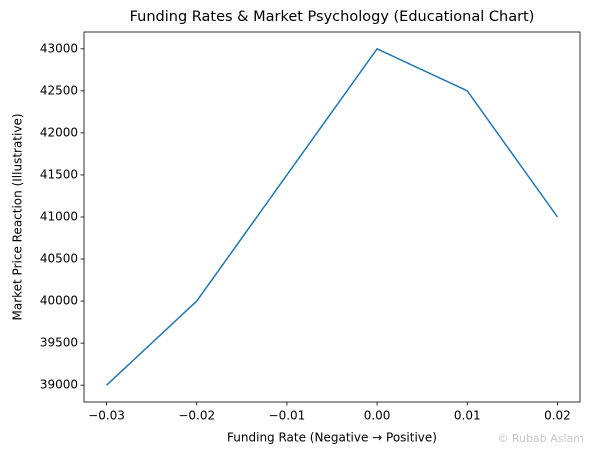  I want to click on y-axis-label: Market Price Reaction (Illustrative), so click(18, 216).